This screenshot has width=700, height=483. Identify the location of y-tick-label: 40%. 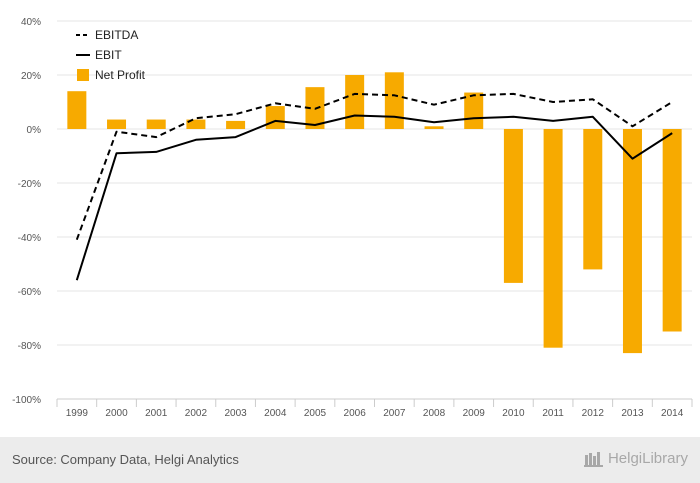
(31, 22).